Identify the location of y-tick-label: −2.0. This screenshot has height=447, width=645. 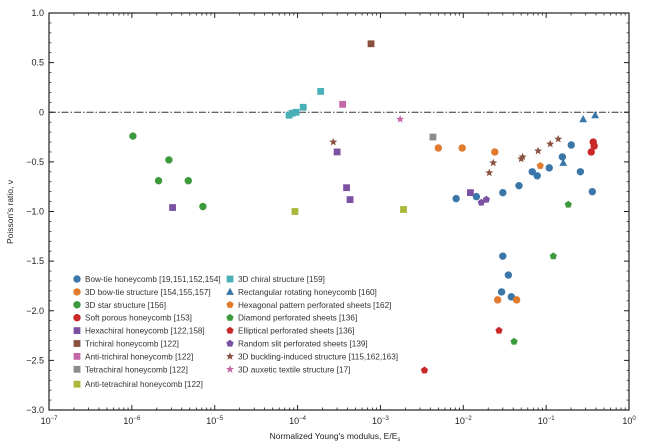
(35, 311).